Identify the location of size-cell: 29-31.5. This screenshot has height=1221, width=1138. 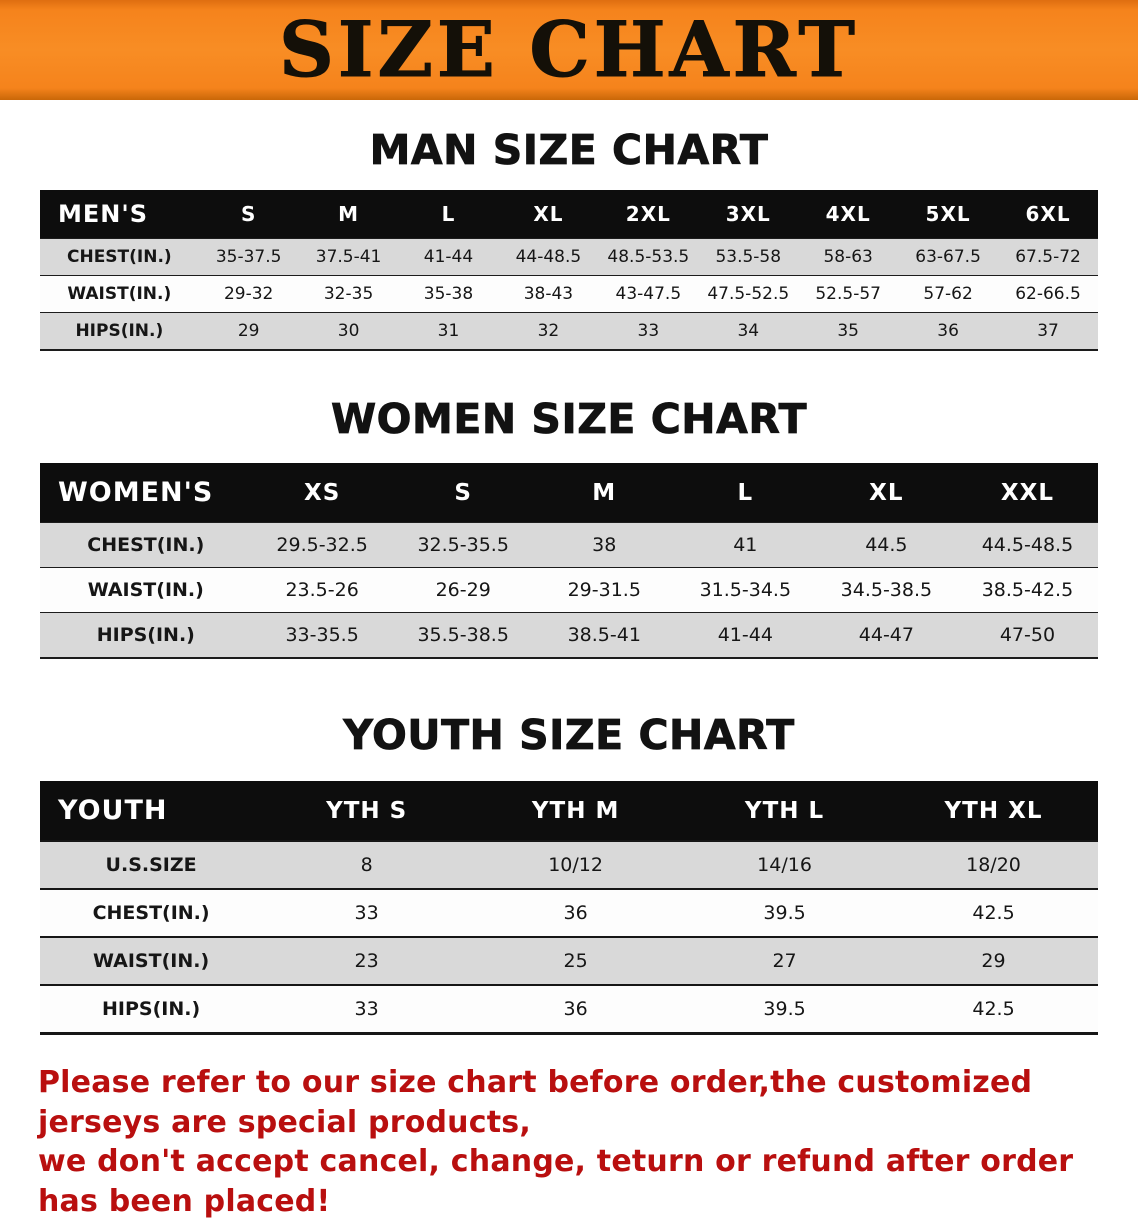
(604, 590).